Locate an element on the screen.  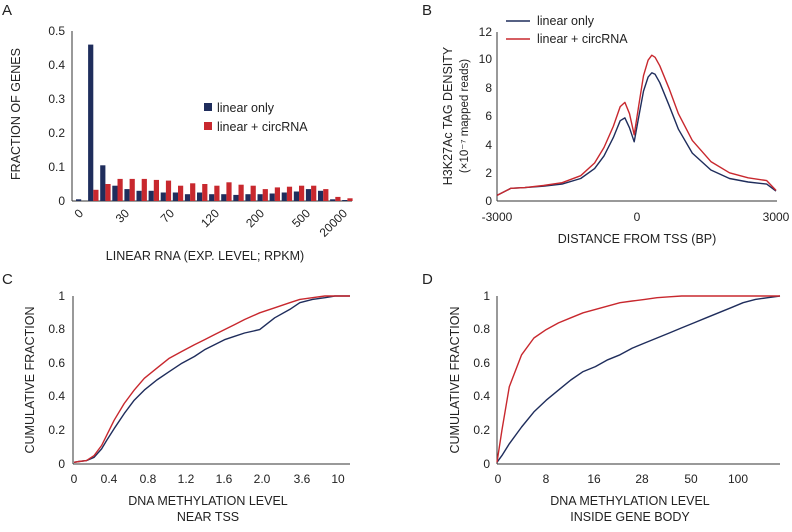
panel-c-xtick: 0.4 is located at coordinates (109, 479).